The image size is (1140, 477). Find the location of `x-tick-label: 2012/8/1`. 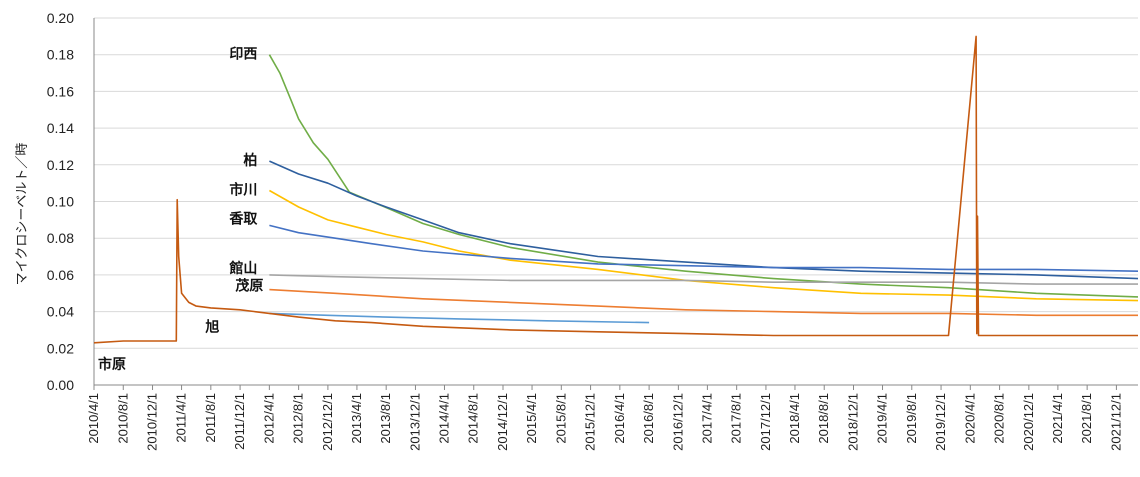

x-tick-label: 2012/8/1 is located at coordinates (298, 418).